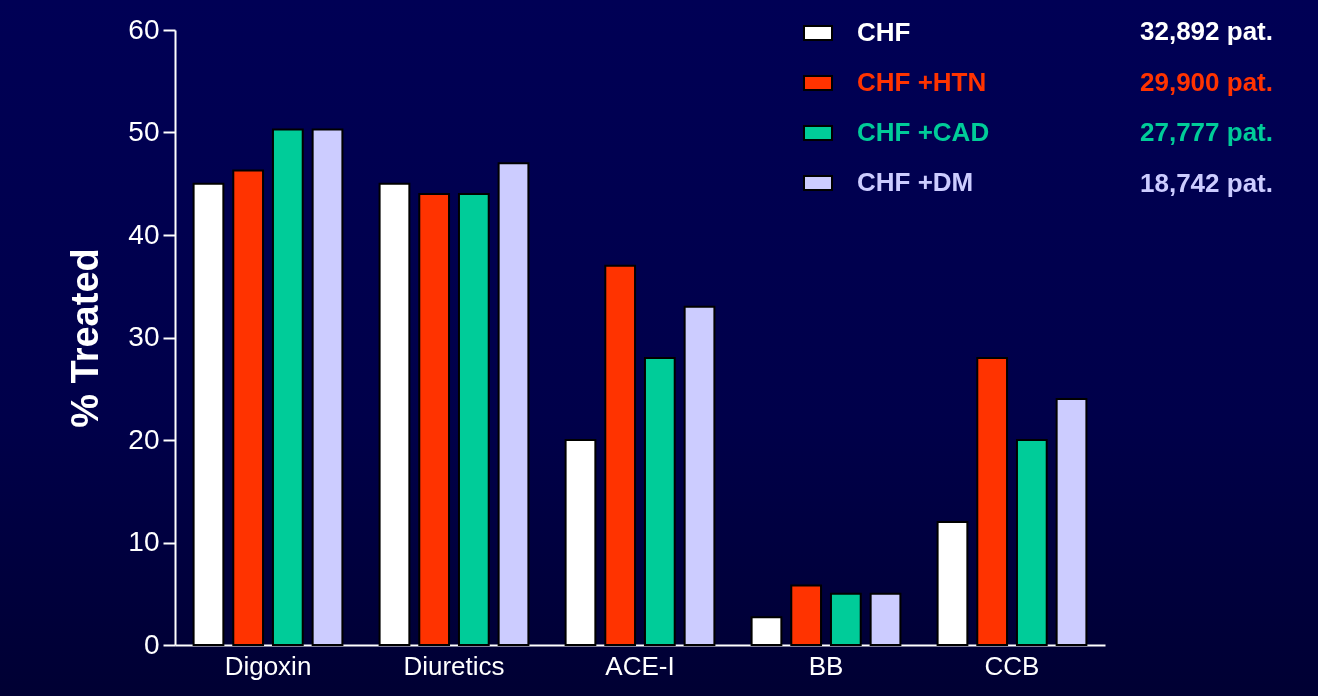 This screenshot has width=1318, height=696. Describe the element at coordinates (826, 665) in the screenshot. I see `x-tick-label: BB` at that location.